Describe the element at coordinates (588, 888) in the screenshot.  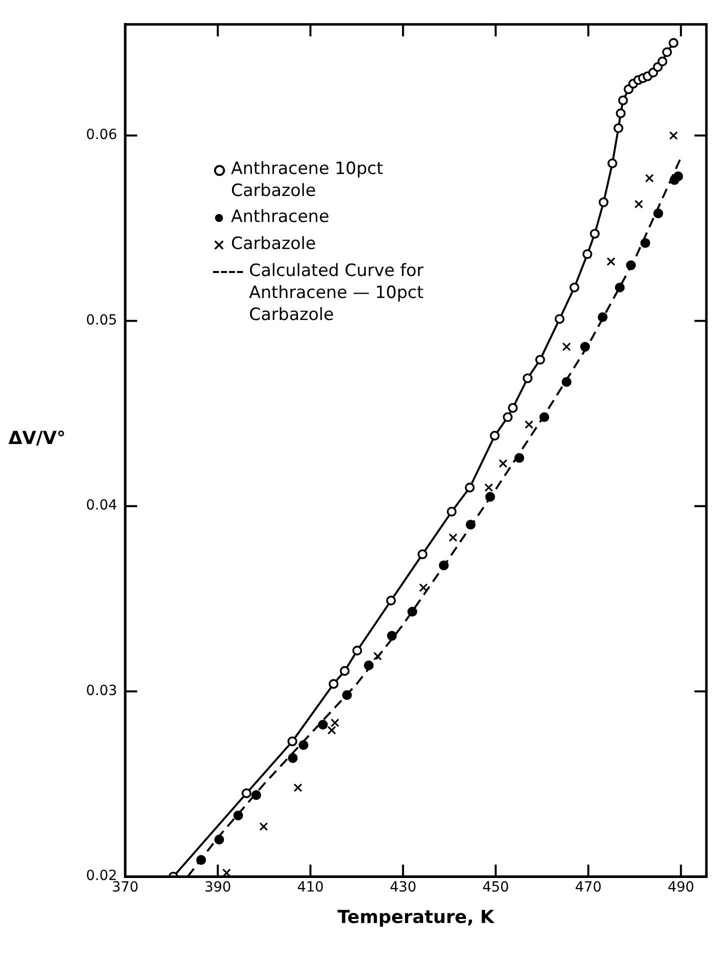
I see `x-tick-label: 470` at that location.